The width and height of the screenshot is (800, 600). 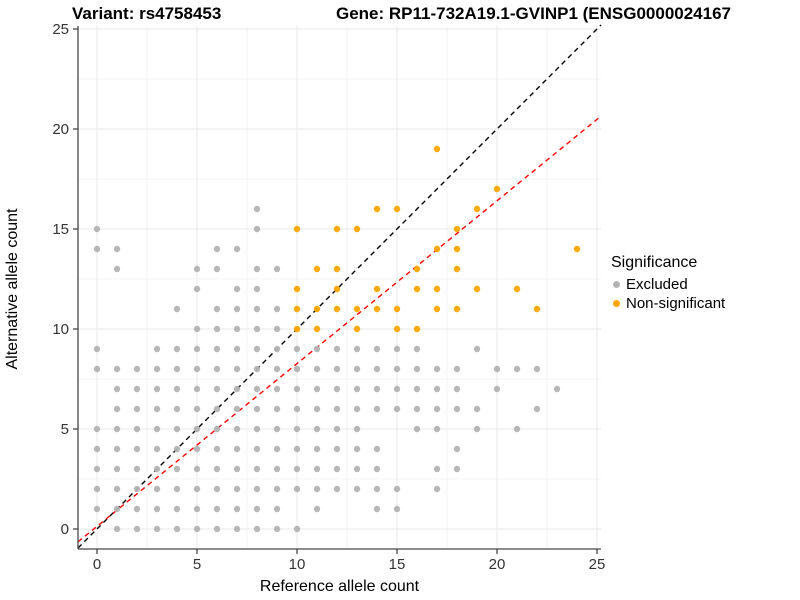 I want to click on plot-title-variant: Variant: rs4758453, so click(x=147, y=13).